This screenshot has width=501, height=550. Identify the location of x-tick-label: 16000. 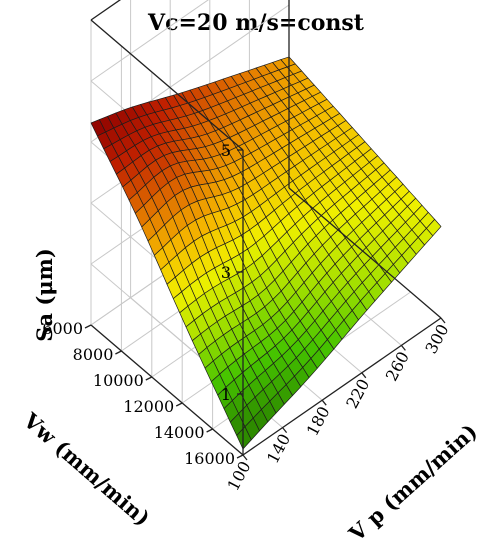
(209, 458).